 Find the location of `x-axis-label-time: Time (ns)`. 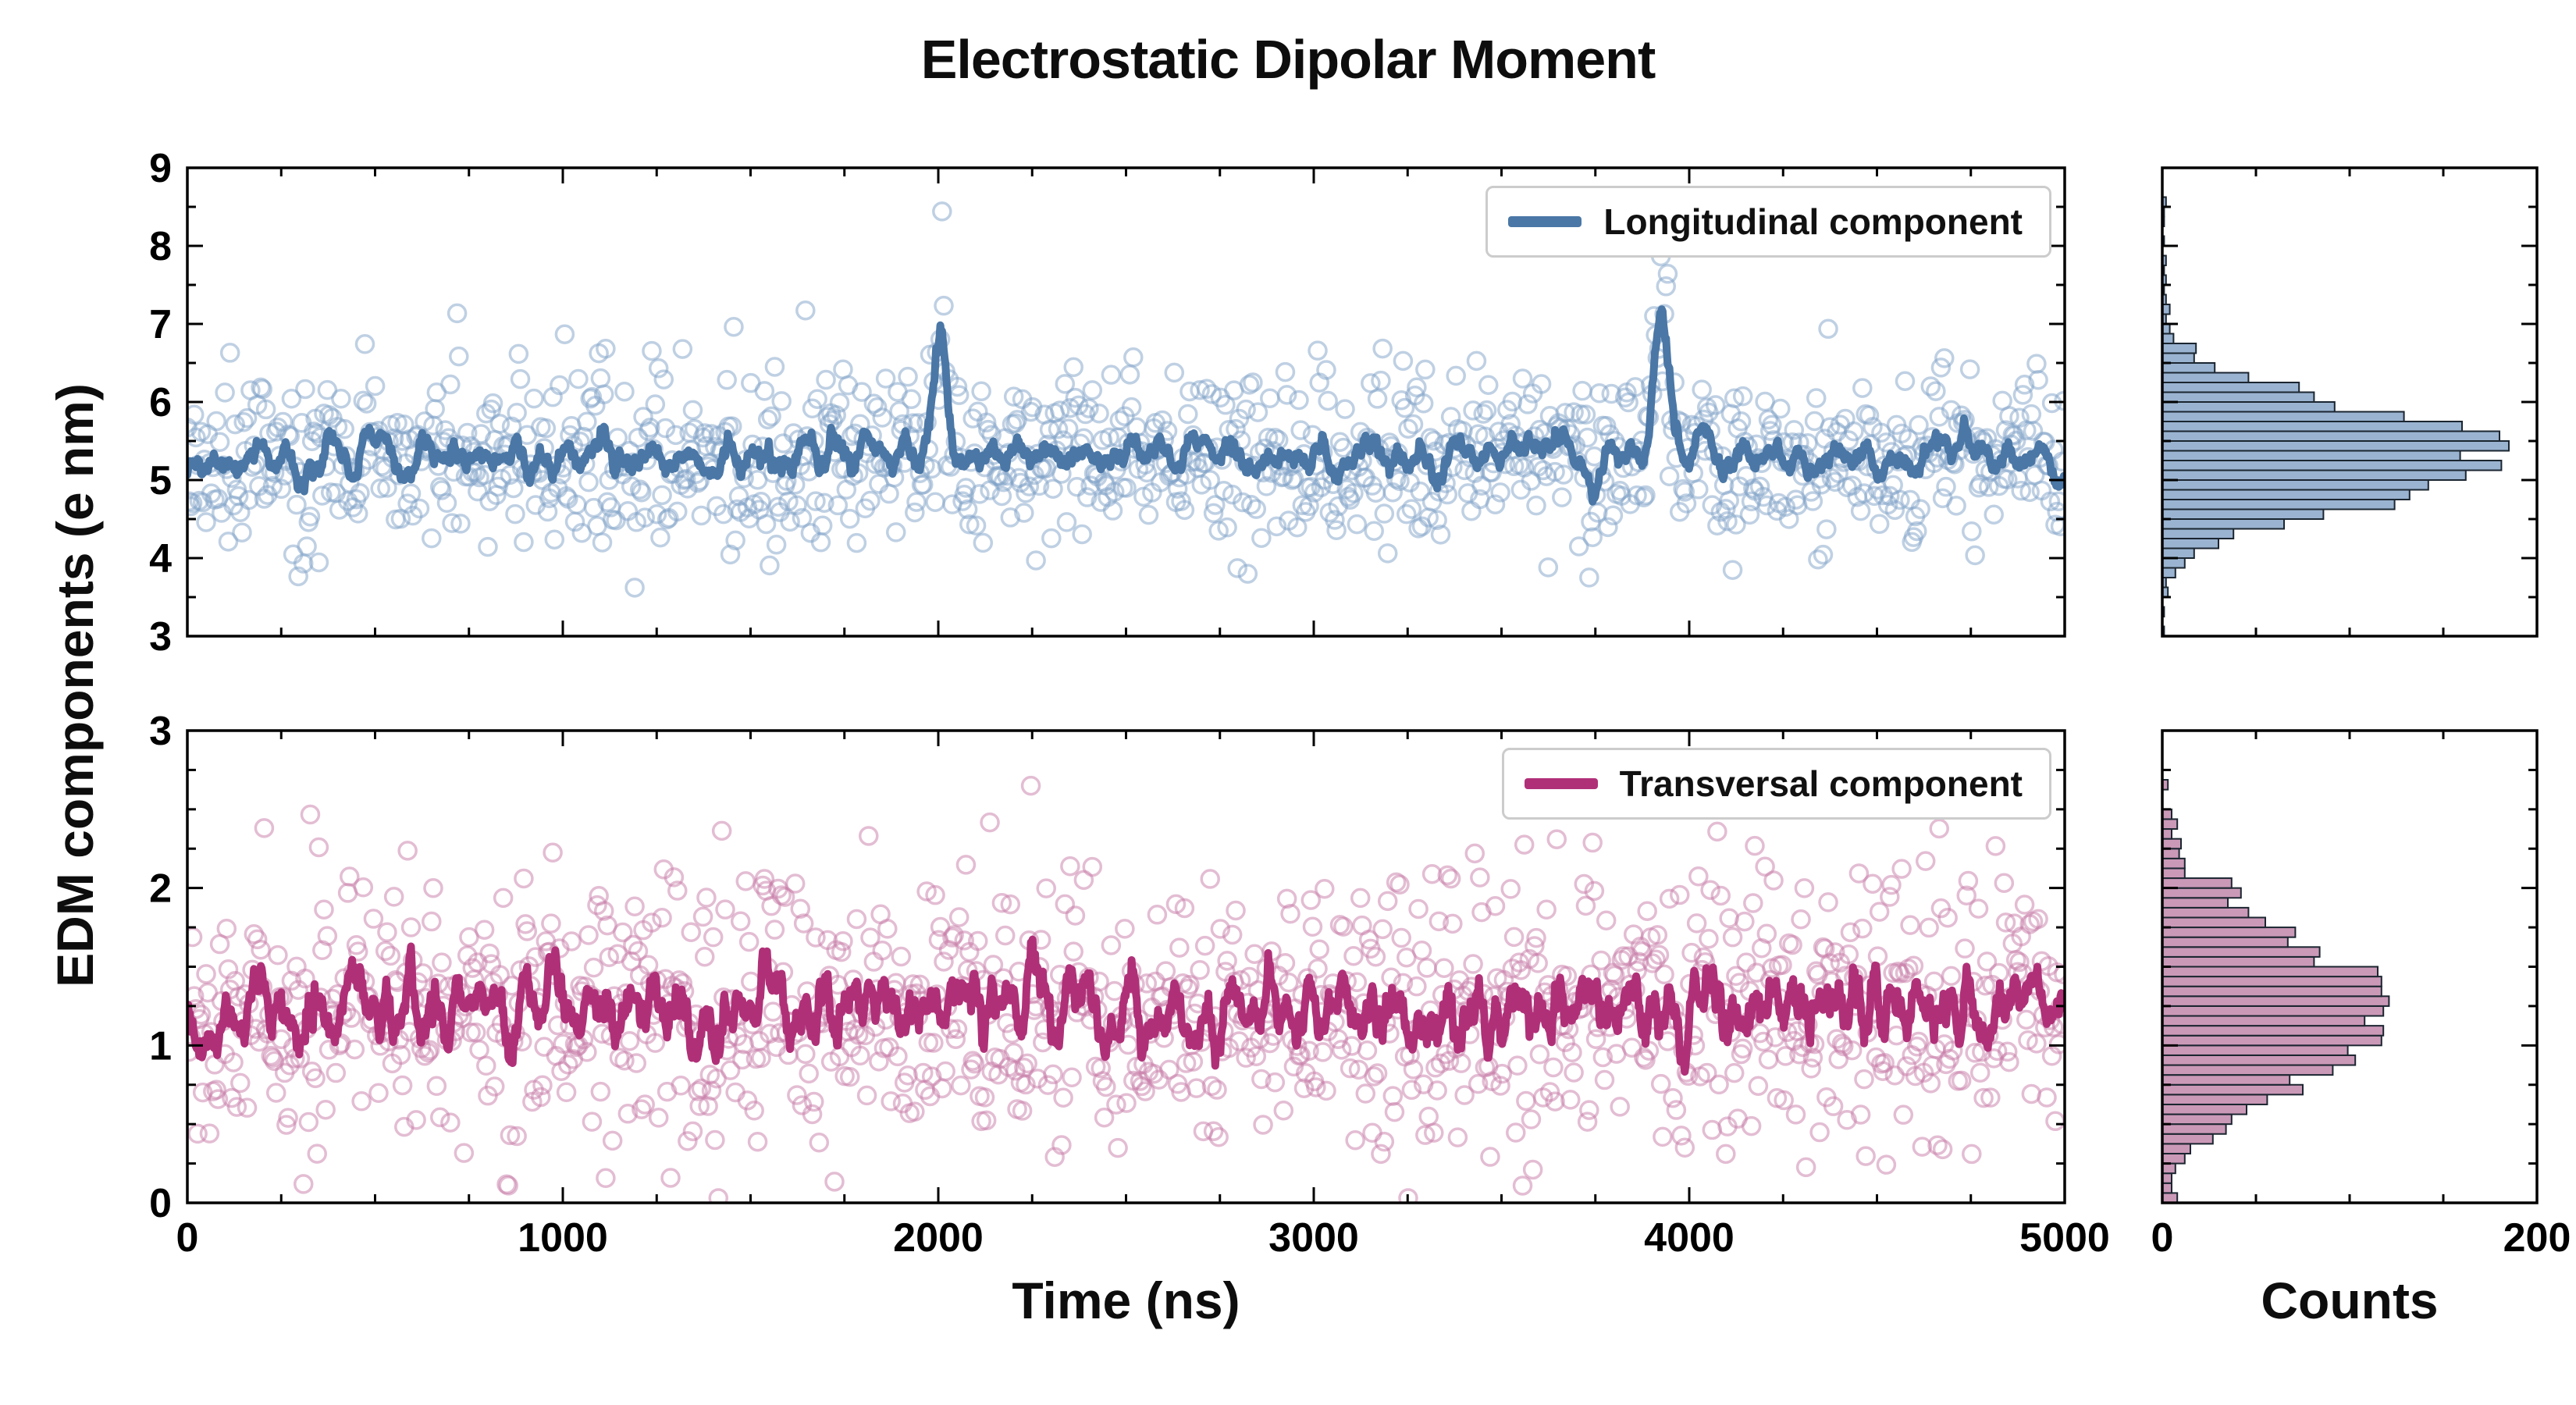

x-axis-label-time: Time (ns) is located at coordinates (1126, 1300).